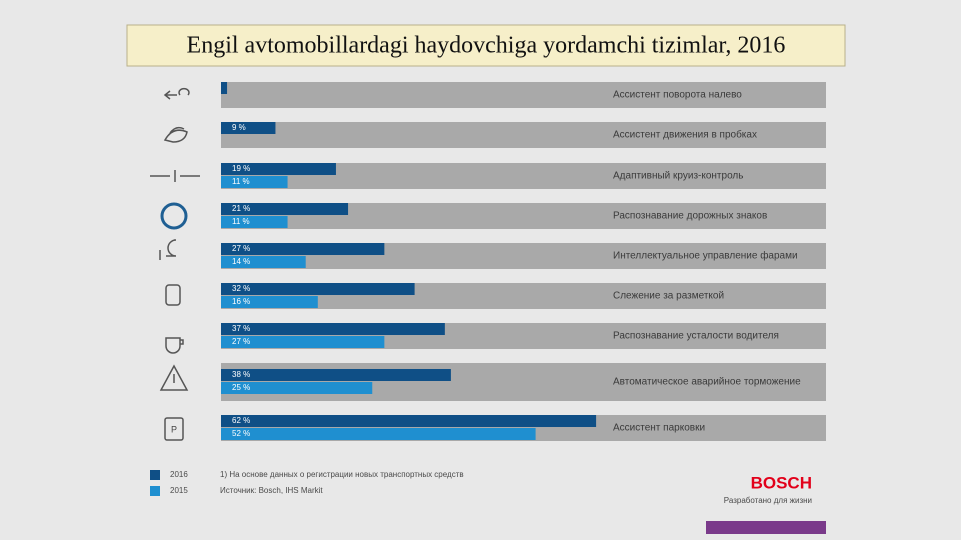 The width and height of the screenshot is (961, 540). I want to click on category-label: Адаптивный круиз-контроль, so click(678, 176).